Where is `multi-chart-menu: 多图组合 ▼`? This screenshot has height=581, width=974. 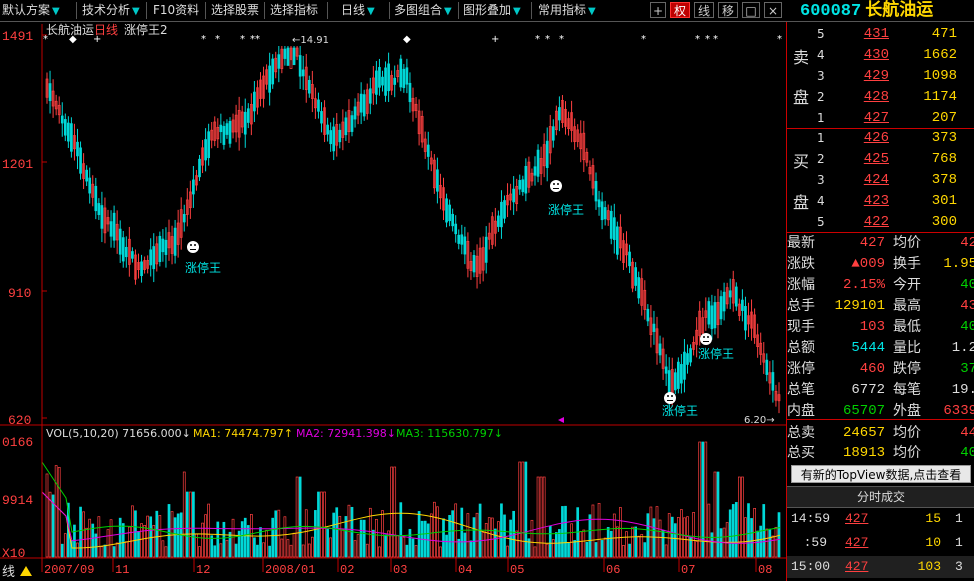
multi-chart-menu: 多图组合 ▼ is located at coordinates (423, 10).